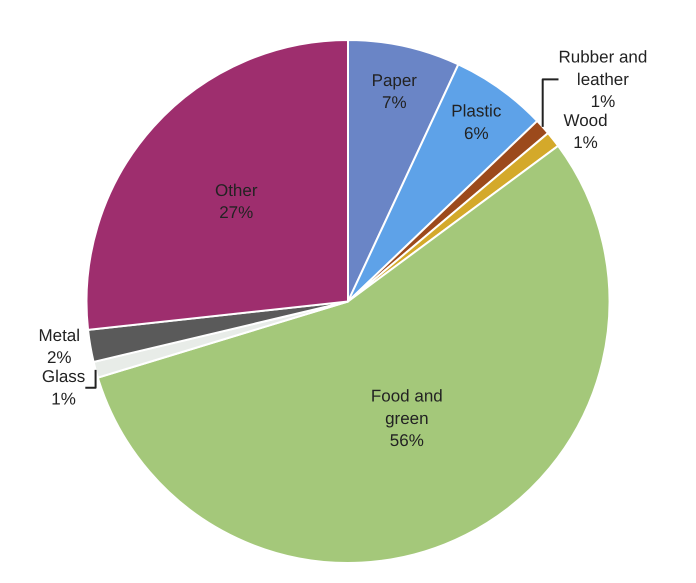 The image size is (696, 583). What do you see at coordinates (394, 102) in the screenshot?
I see `data-label: 7%` at bounding box center [394, 102].